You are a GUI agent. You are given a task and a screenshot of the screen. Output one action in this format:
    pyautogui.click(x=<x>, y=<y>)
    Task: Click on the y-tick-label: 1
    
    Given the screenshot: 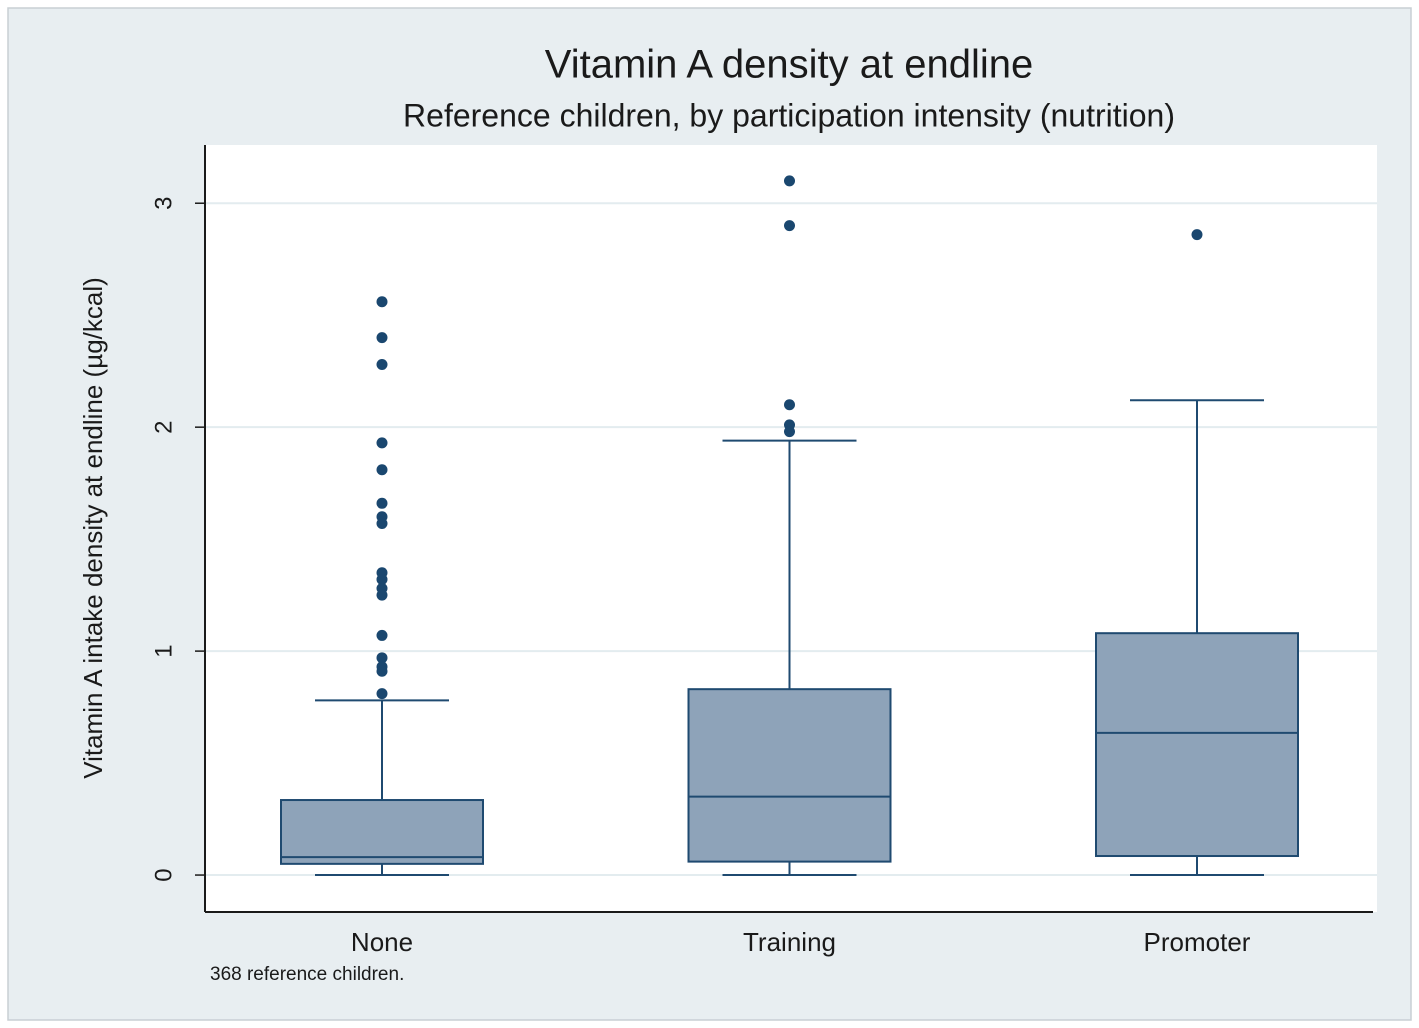 What is the action you would take?
    pyautogui.click(x=163, y=650)
    